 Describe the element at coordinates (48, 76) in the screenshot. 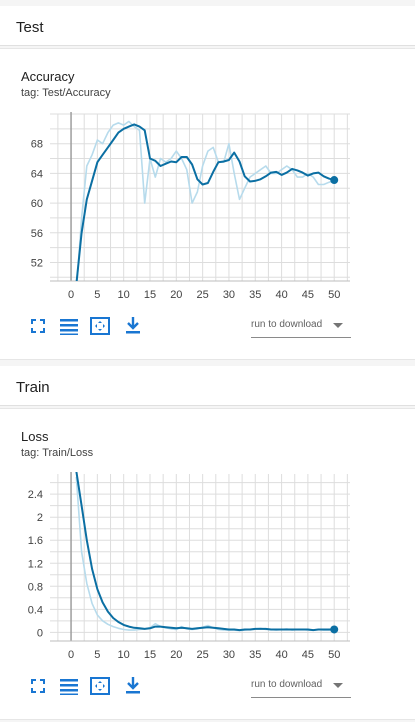

I see `chart-title: Accuracy` at that location.